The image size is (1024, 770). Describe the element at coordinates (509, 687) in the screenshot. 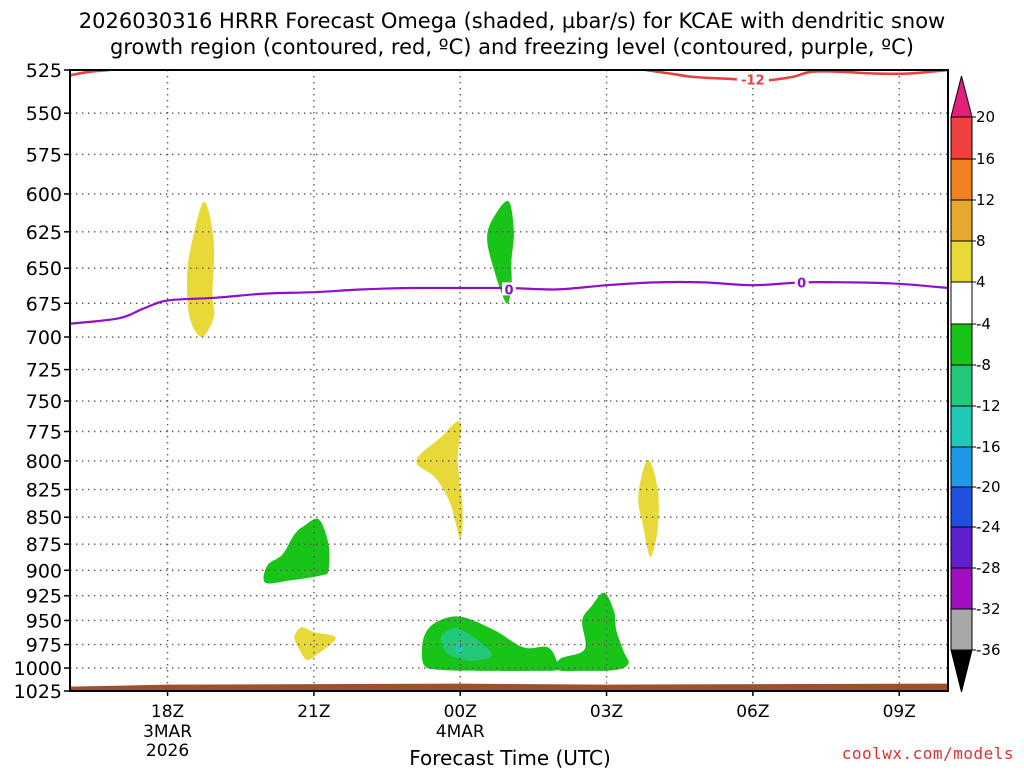

I see `terrain-fill` at that location.